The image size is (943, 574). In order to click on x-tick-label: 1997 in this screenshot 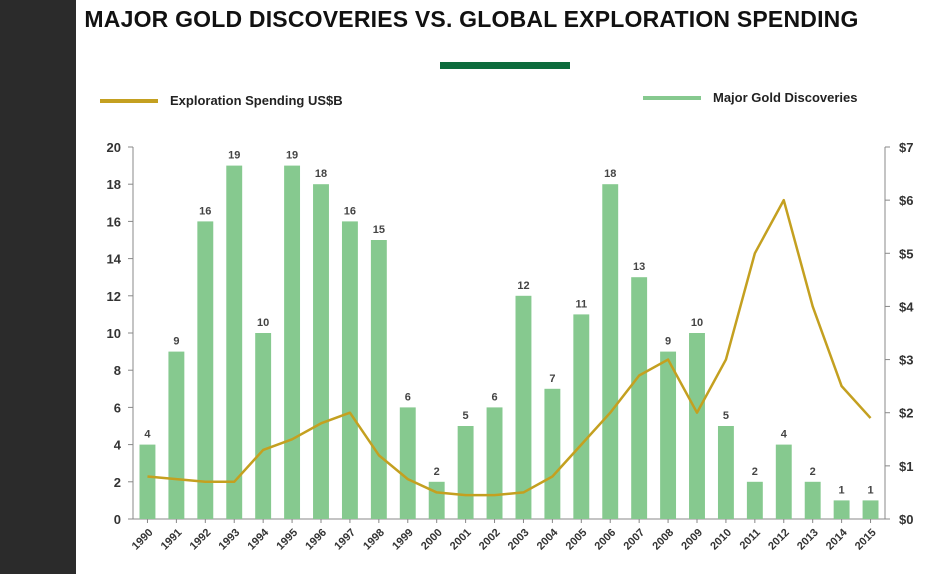, I will do `click(345, 540)`.